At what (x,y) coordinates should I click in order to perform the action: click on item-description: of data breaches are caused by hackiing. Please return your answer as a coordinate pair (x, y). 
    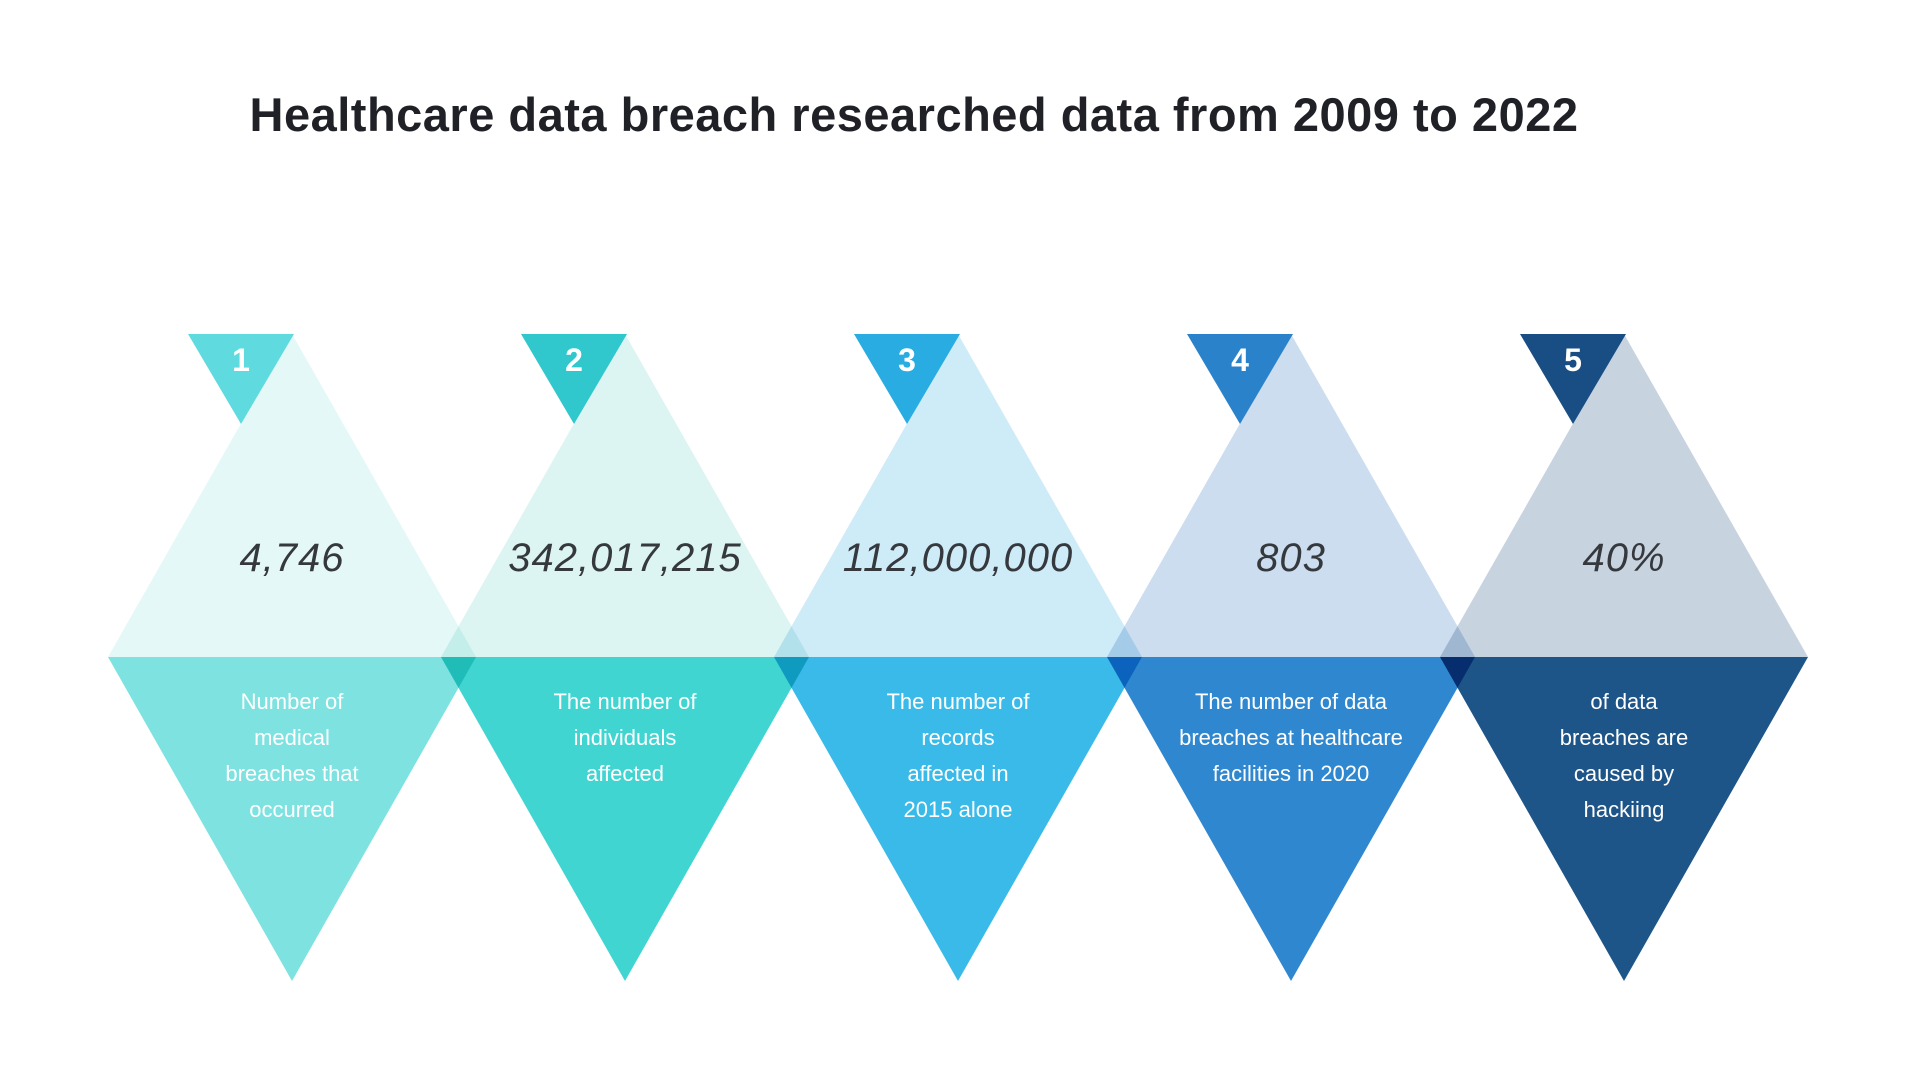
    Looking at the image, I should click on (1624, 755).